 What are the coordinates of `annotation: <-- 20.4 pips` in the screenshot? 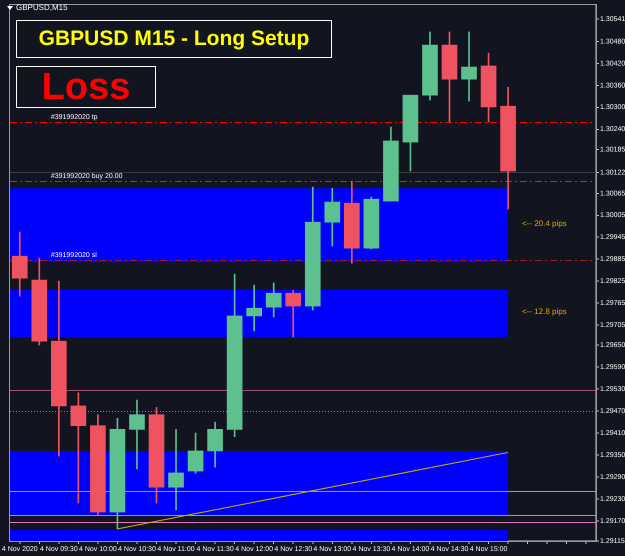 It's located at (544, 223).